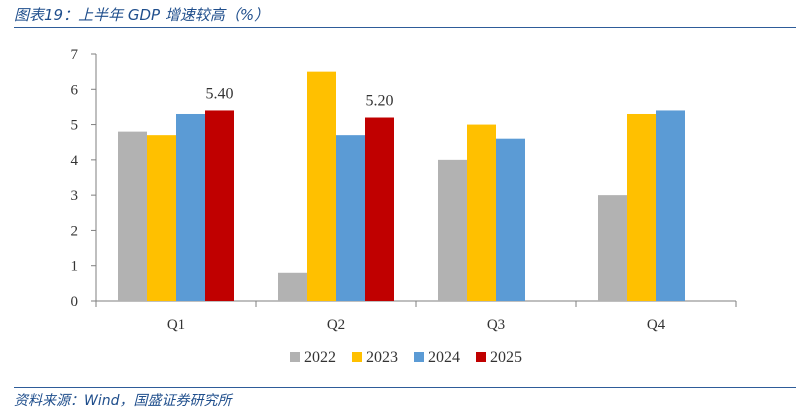 This screenshot has height=412, width=810. What do you see at coordinates (419, 357) in the screenshot?
I see `legend-swatch-2024` at bounding box center [419, 357].